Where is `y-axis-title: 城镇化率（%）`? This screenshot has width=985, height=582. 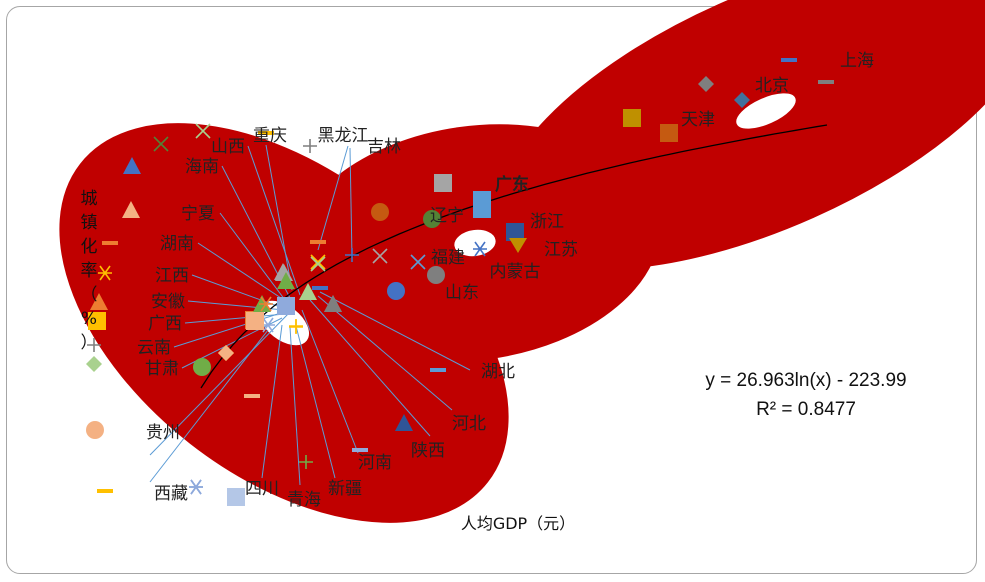
y-axis-title: 城镇化率（%） is located at coordinates (89, 271).